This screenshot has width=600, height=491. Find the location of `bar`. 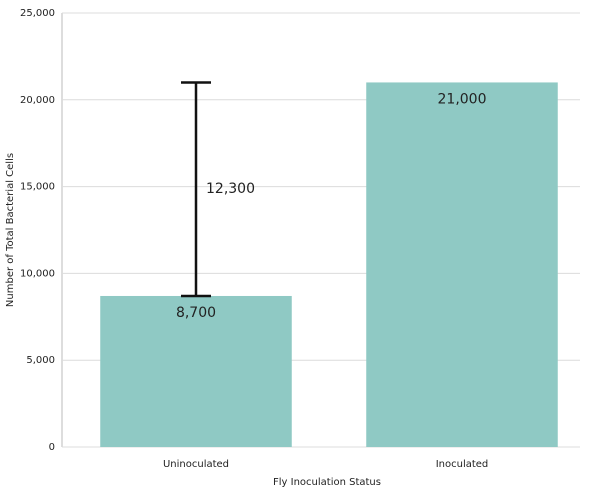

bar is located at coordinates (196, 371).